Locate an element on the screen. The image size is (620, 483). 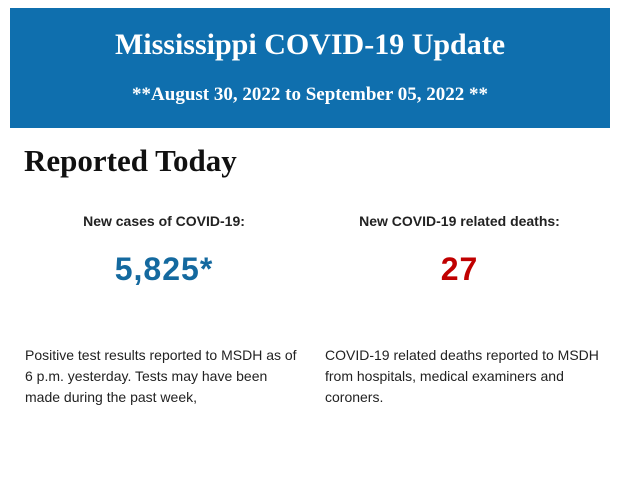
section-heading: Reported Today is located at coordinates (130, 160).